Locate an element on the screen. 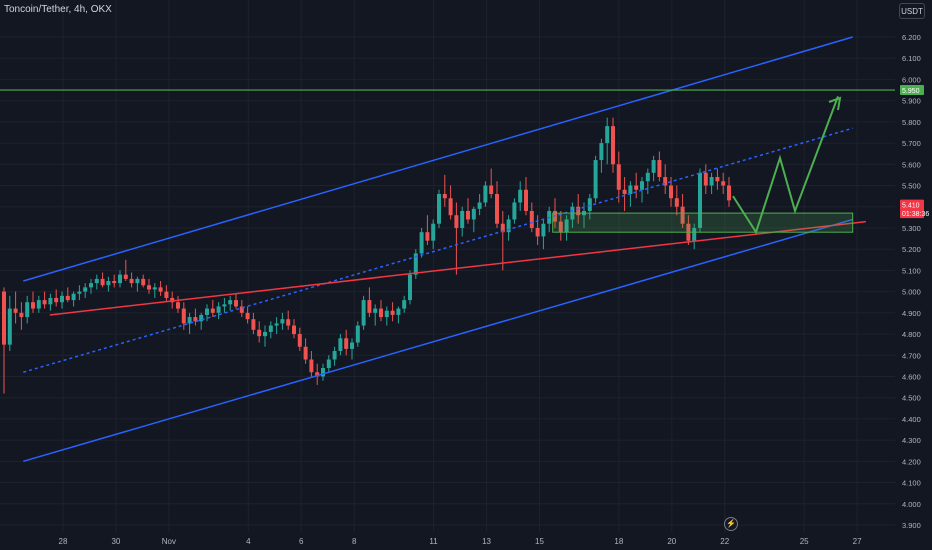 Image resolution: width=932 pixels, height=550 pixels. price-tick-label: 5.900 is located at coordinates (911, 101).